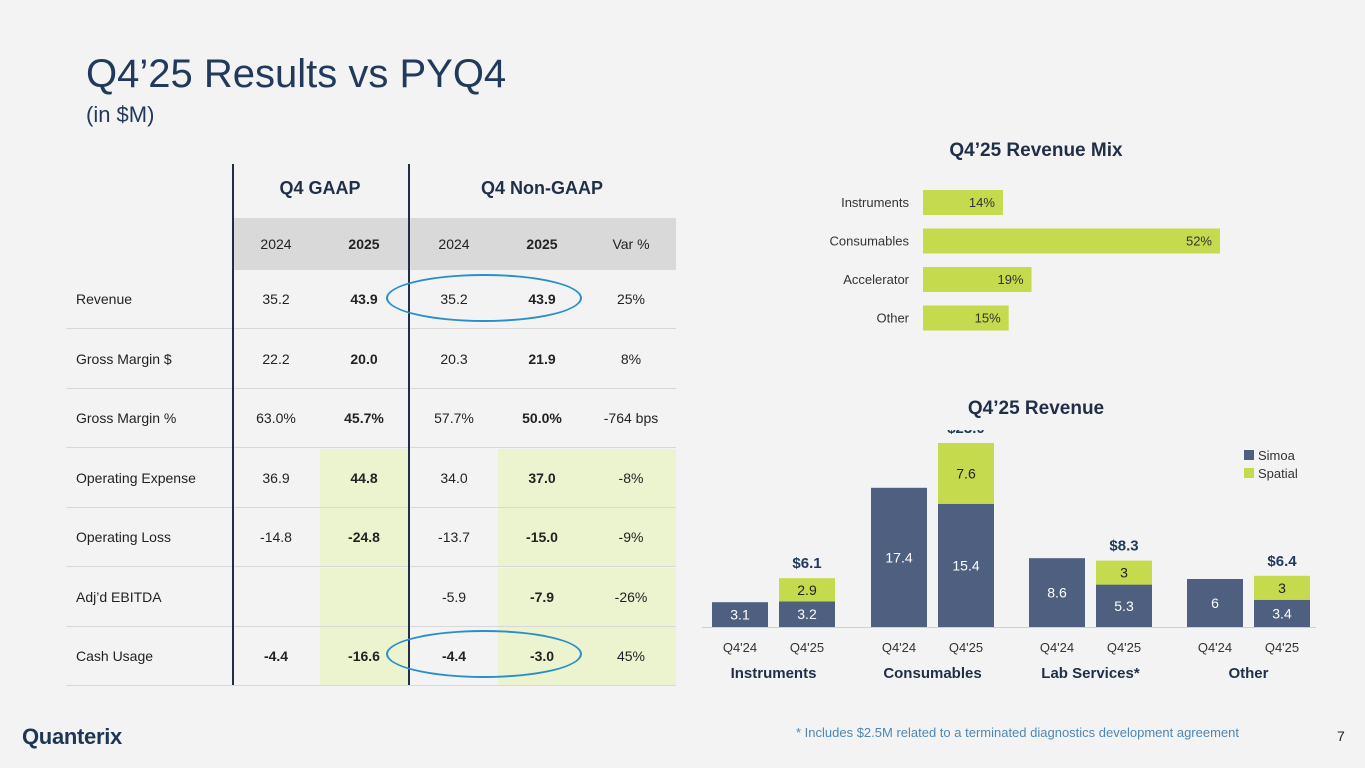 This screenshot has width=1365, height=768. I want to click on group-label: Other, so click(1248, 673).